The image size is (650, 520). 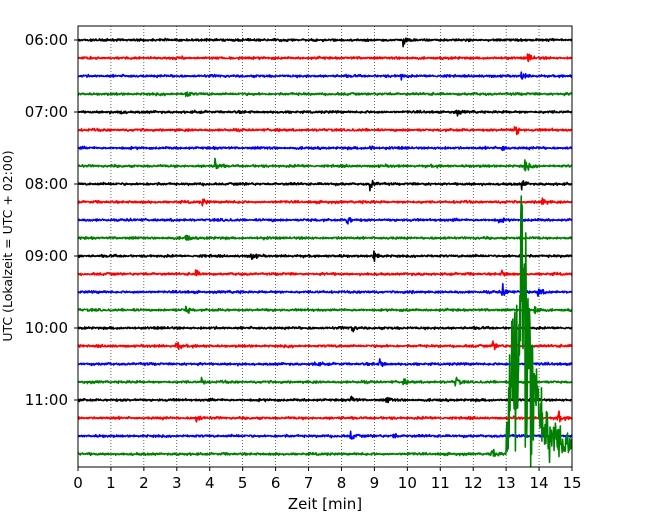 I want to click on y-axis-label: UTC (Lokalzeit = UTC + 02:00), so click(x=7, y=245).